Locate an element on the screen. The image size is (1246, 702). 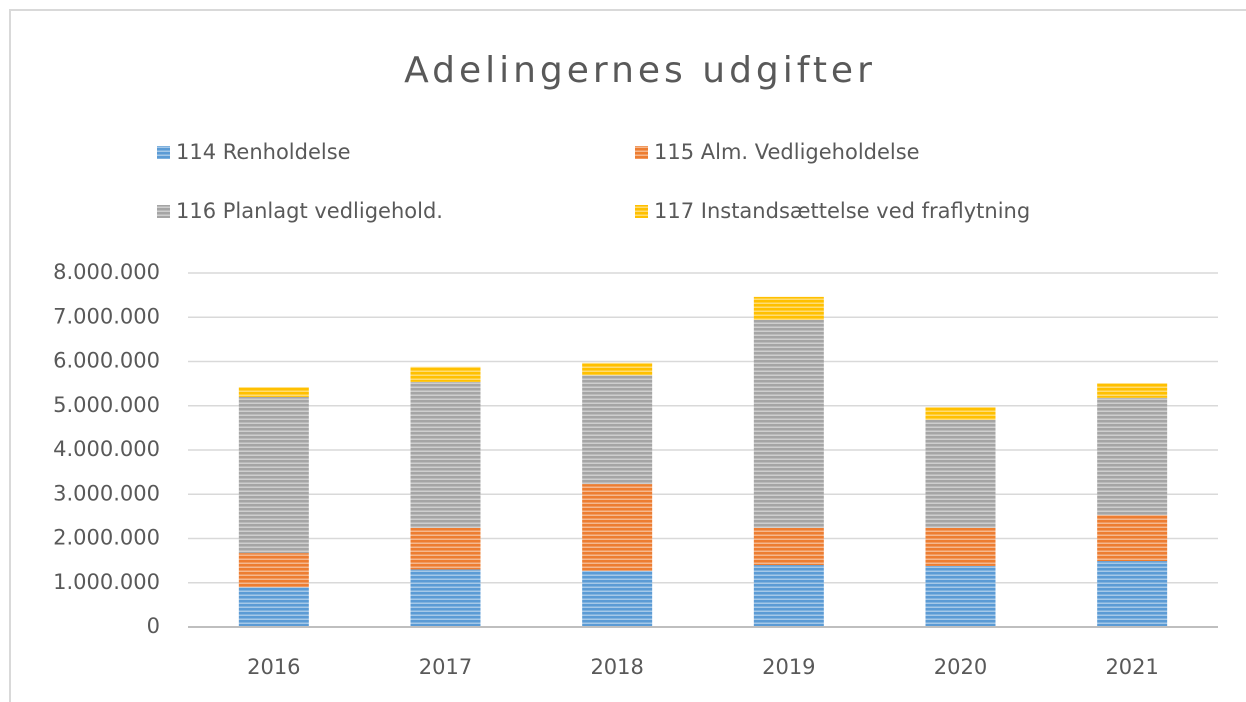
y-tick-label: 1.000.000 is located at coordinates (106, 582).